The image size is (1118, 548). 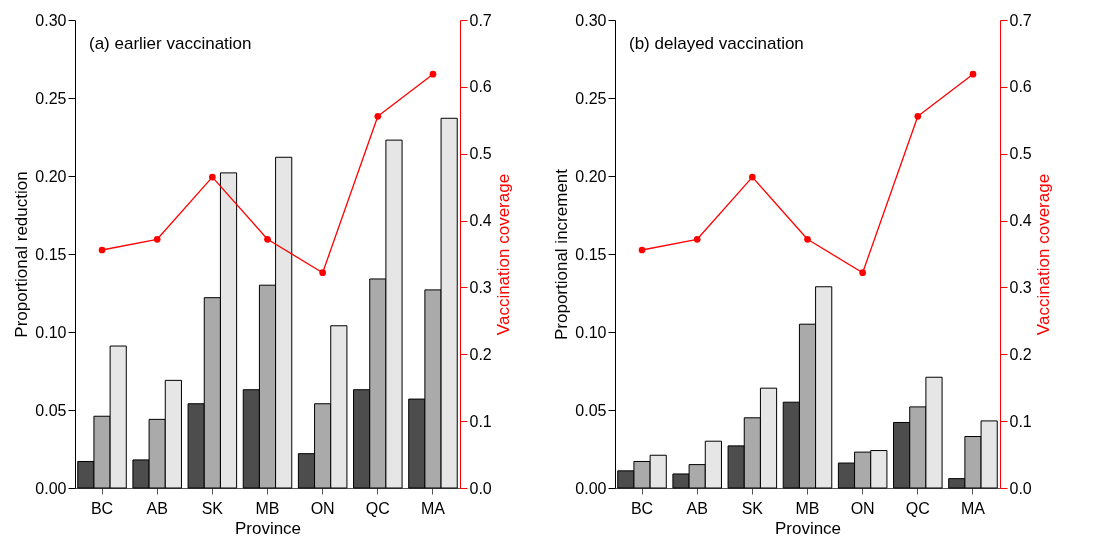 What do you see at coordinates (170, 43) in the screenshot?
I see `text: (a) earlier vaccination` at bounding box center [170, 43].